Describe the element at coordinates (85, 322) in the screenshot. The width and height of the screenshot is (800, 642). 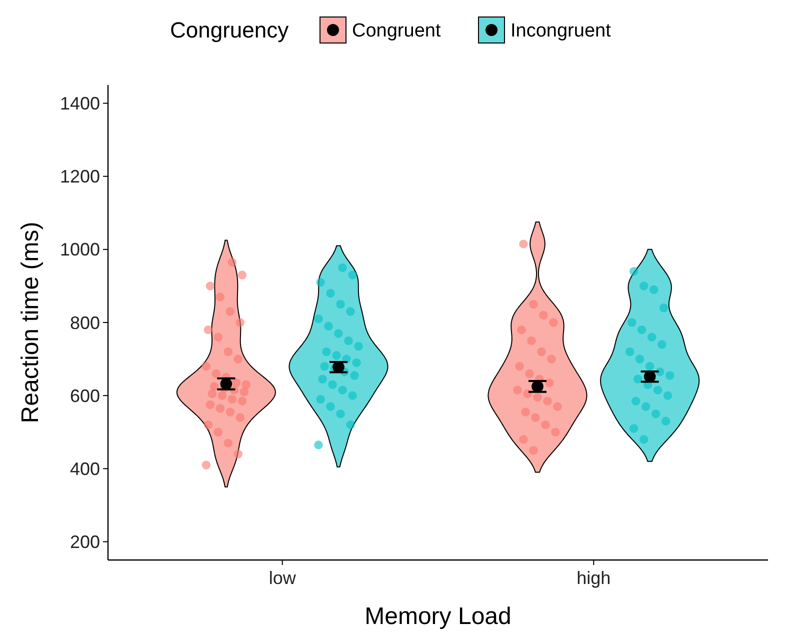
I see `y-tick-label: 800` at that location.